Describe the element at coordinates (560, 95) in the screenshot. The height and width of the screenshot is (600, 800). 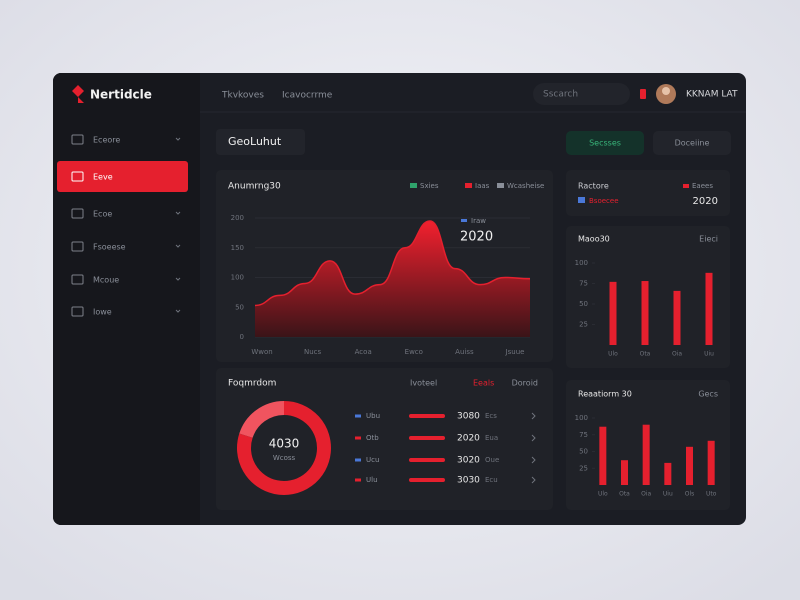
I see `search-placeholder: Sscarch` at that location.